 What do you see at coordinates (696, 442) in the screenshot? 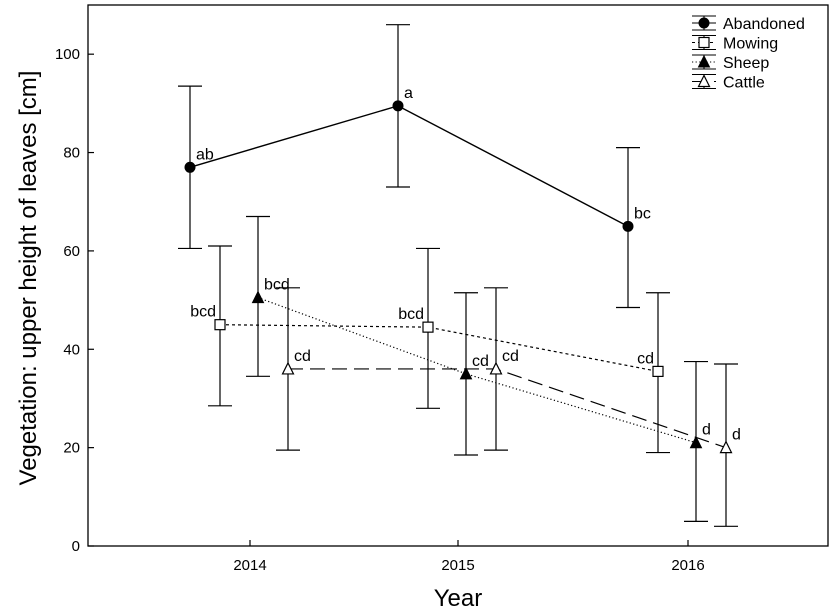
I see `point-sheep-2016` at bounding box center [696, 442].